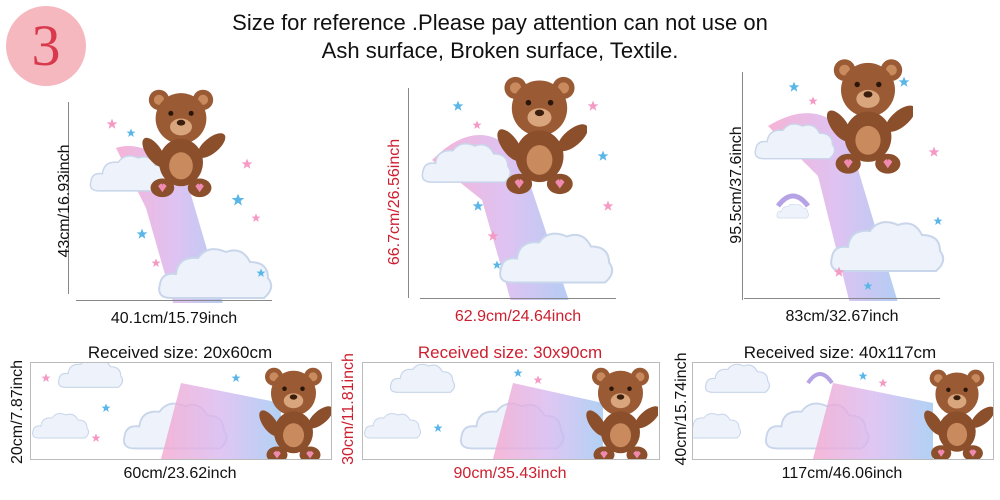 This screenshot has width=1000, height=500. I want to click on design-2-height-label: 66.7cm/26.56inch, so click(394, 202).